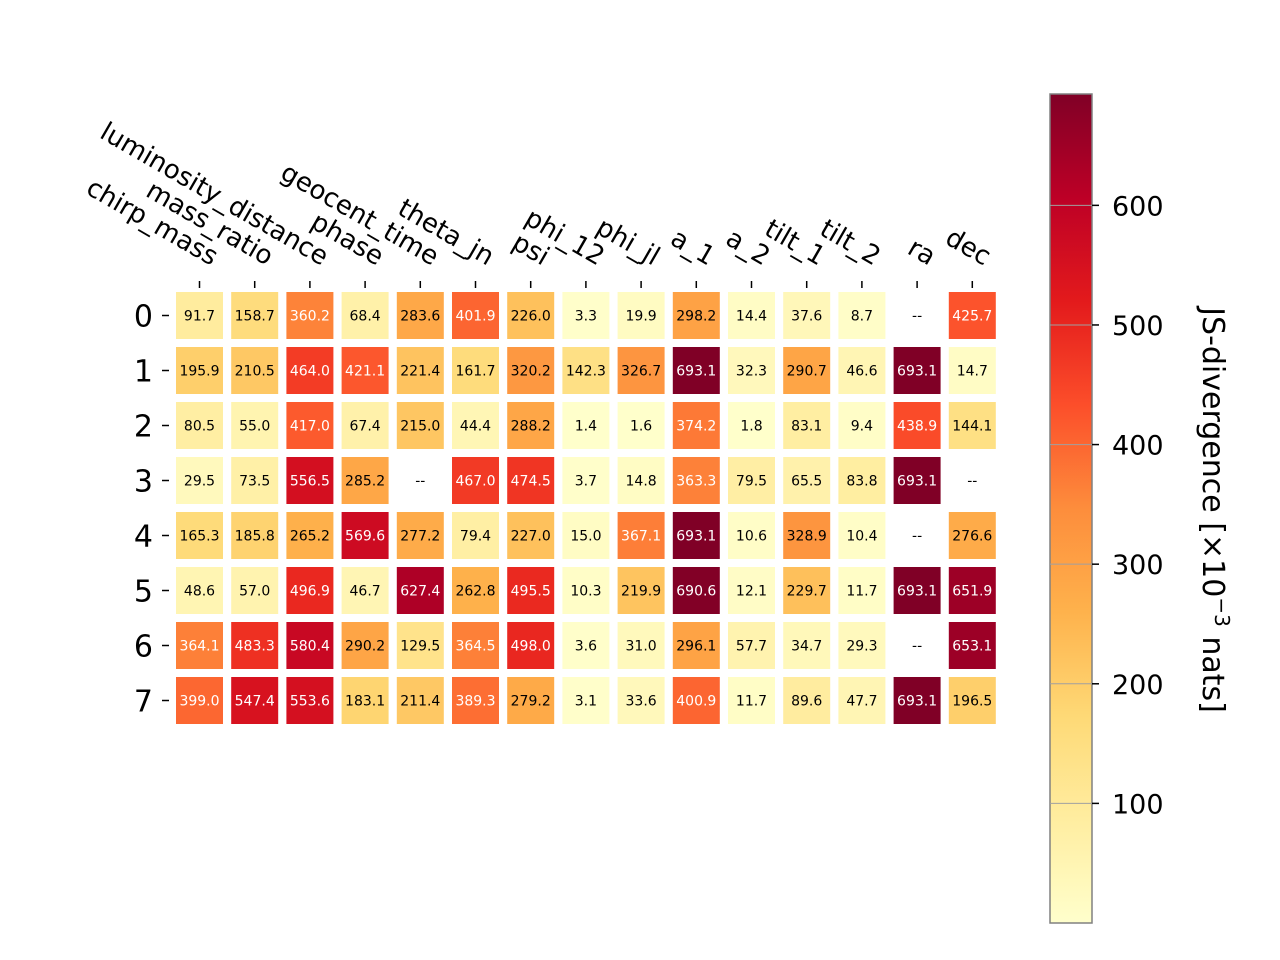 The width and height of the screenshot is (1280, 960). What do you see at coordinates (254, 427) in the screenshot?
I see `cell-value-label: 55.0` at bounding box center [254, 427].